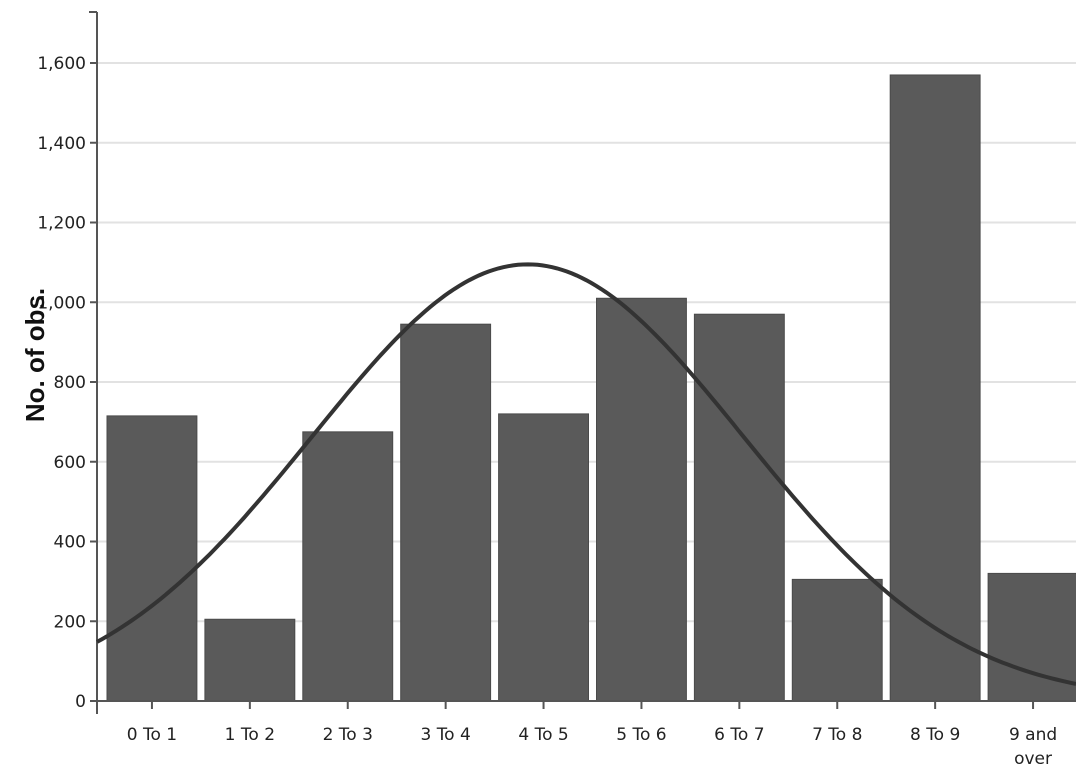 The width and height of the screenshot is (1076, 770). Describe the element at coordinates (61, 144) in the screenshot. I see `y-tick-label: 1,400` at that location.